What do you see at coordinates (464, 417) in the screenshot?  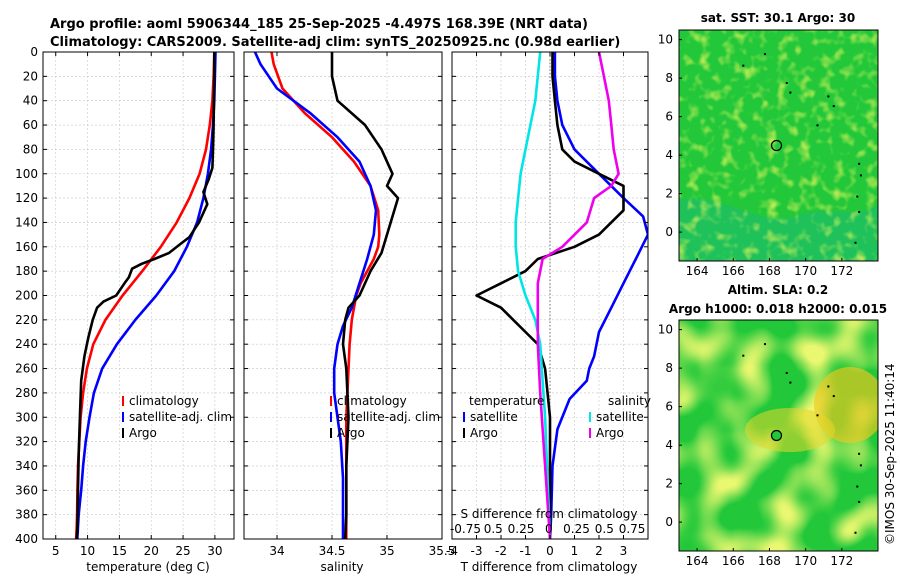 I see `legend-swatch-t-satellite` at bounding box center [464, 417].